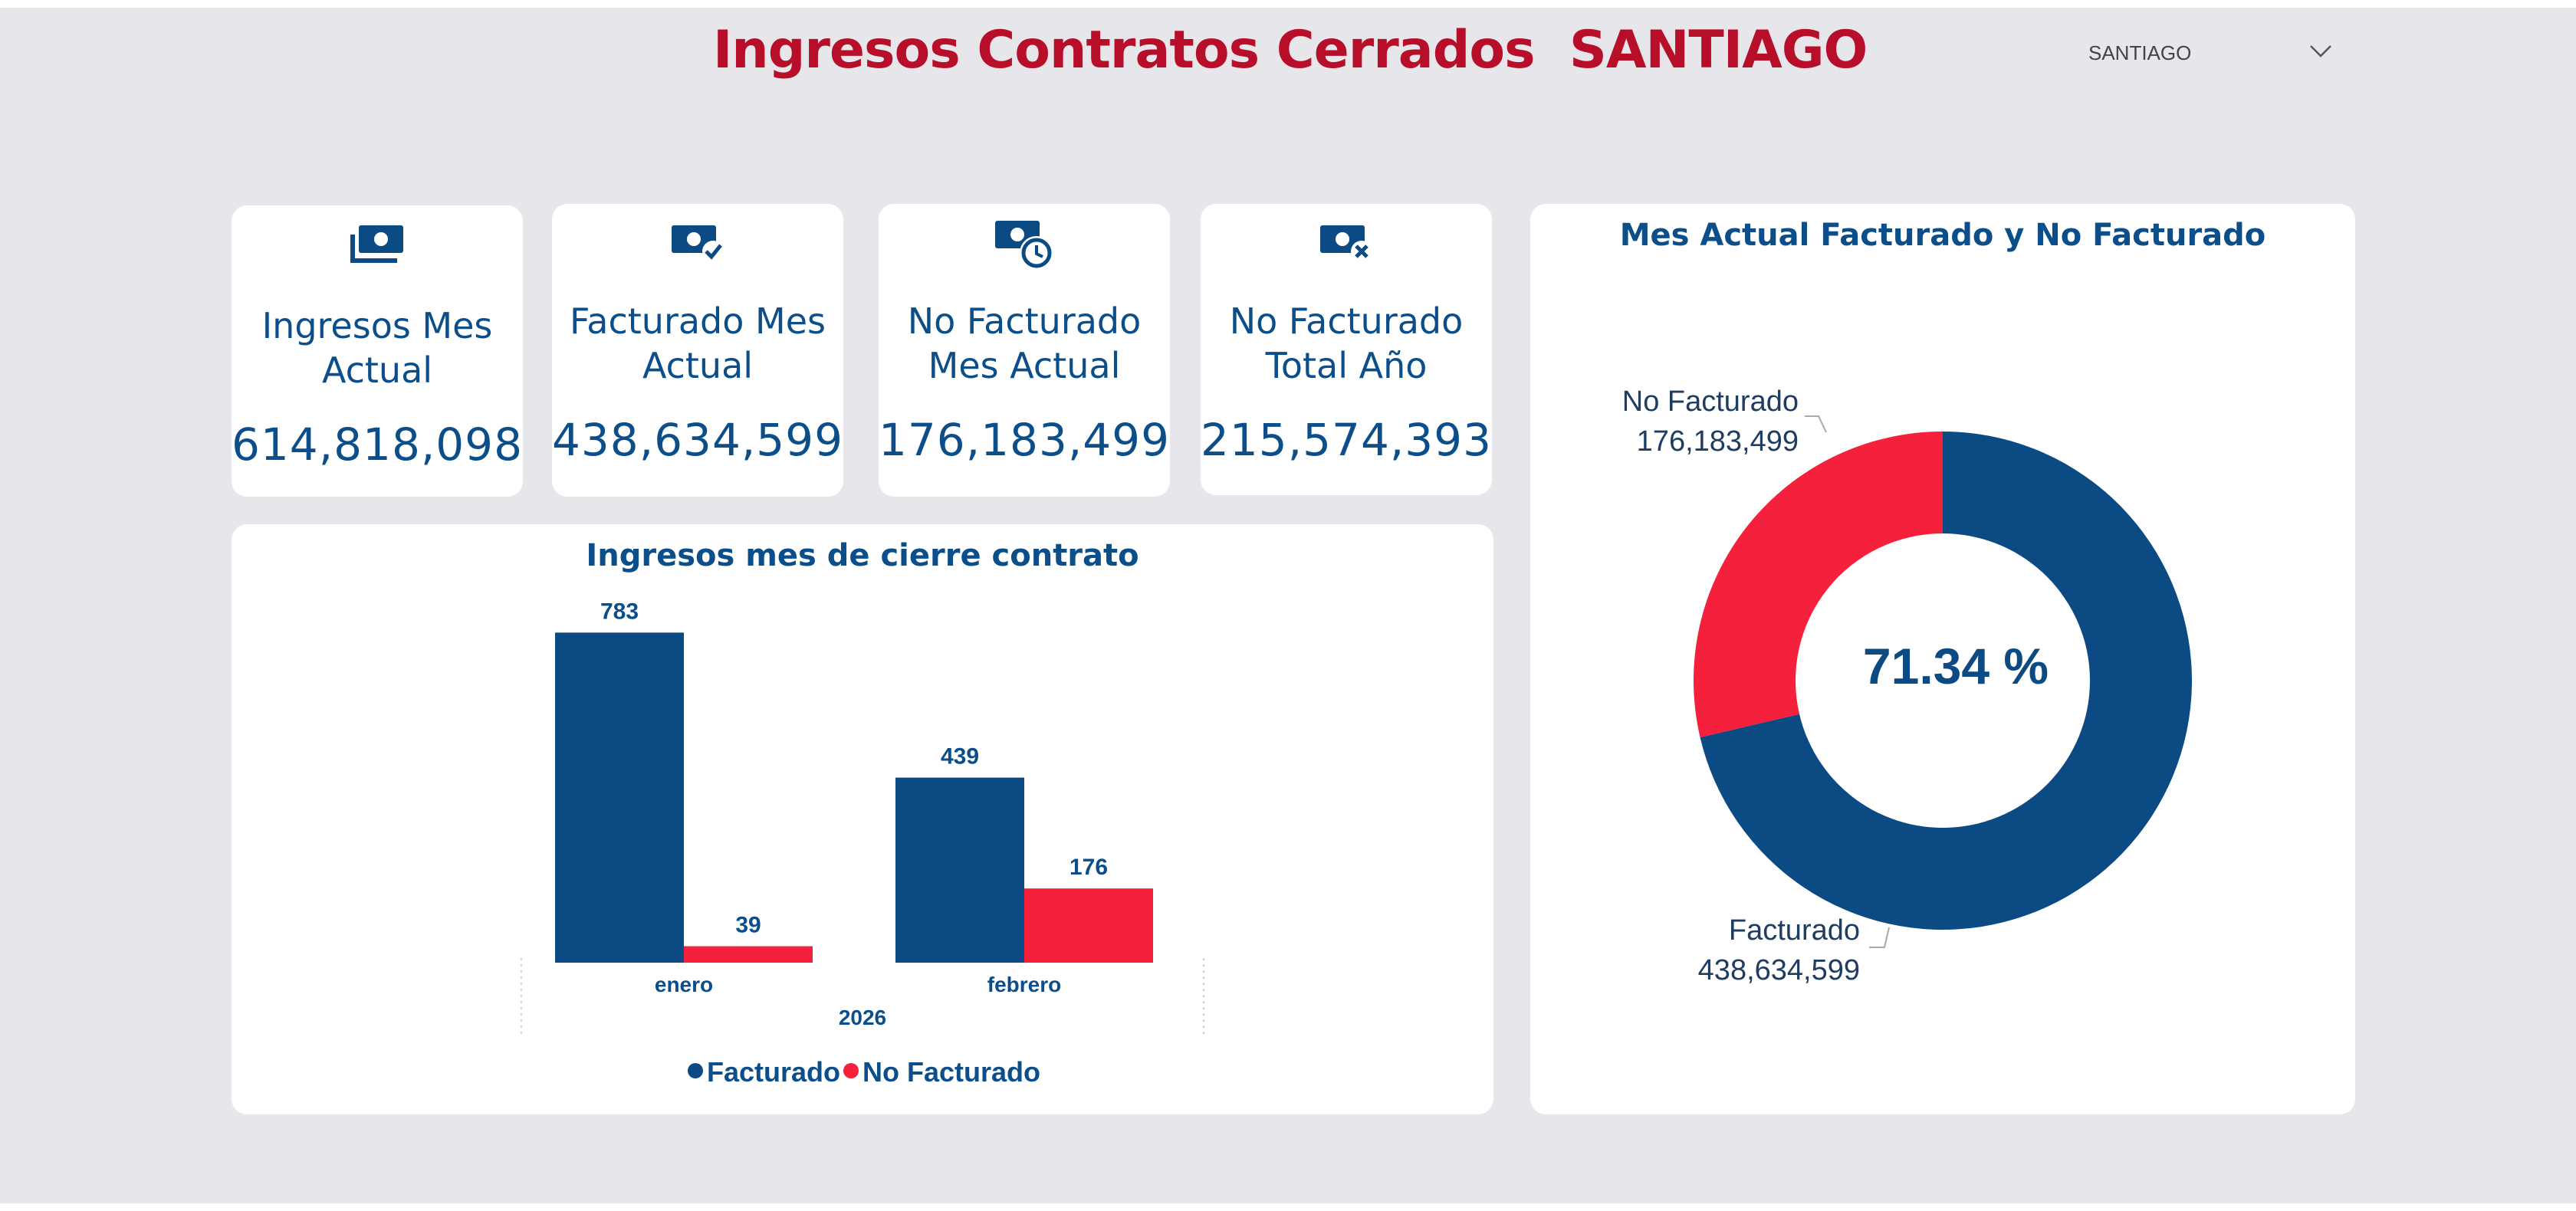 The height and width of the screenshot is (1211, 2576). What do you see at coordinates (1816, 424) in the screenshot?
I see `leader-line-no-facturado` at bounding box center [1816, 424].